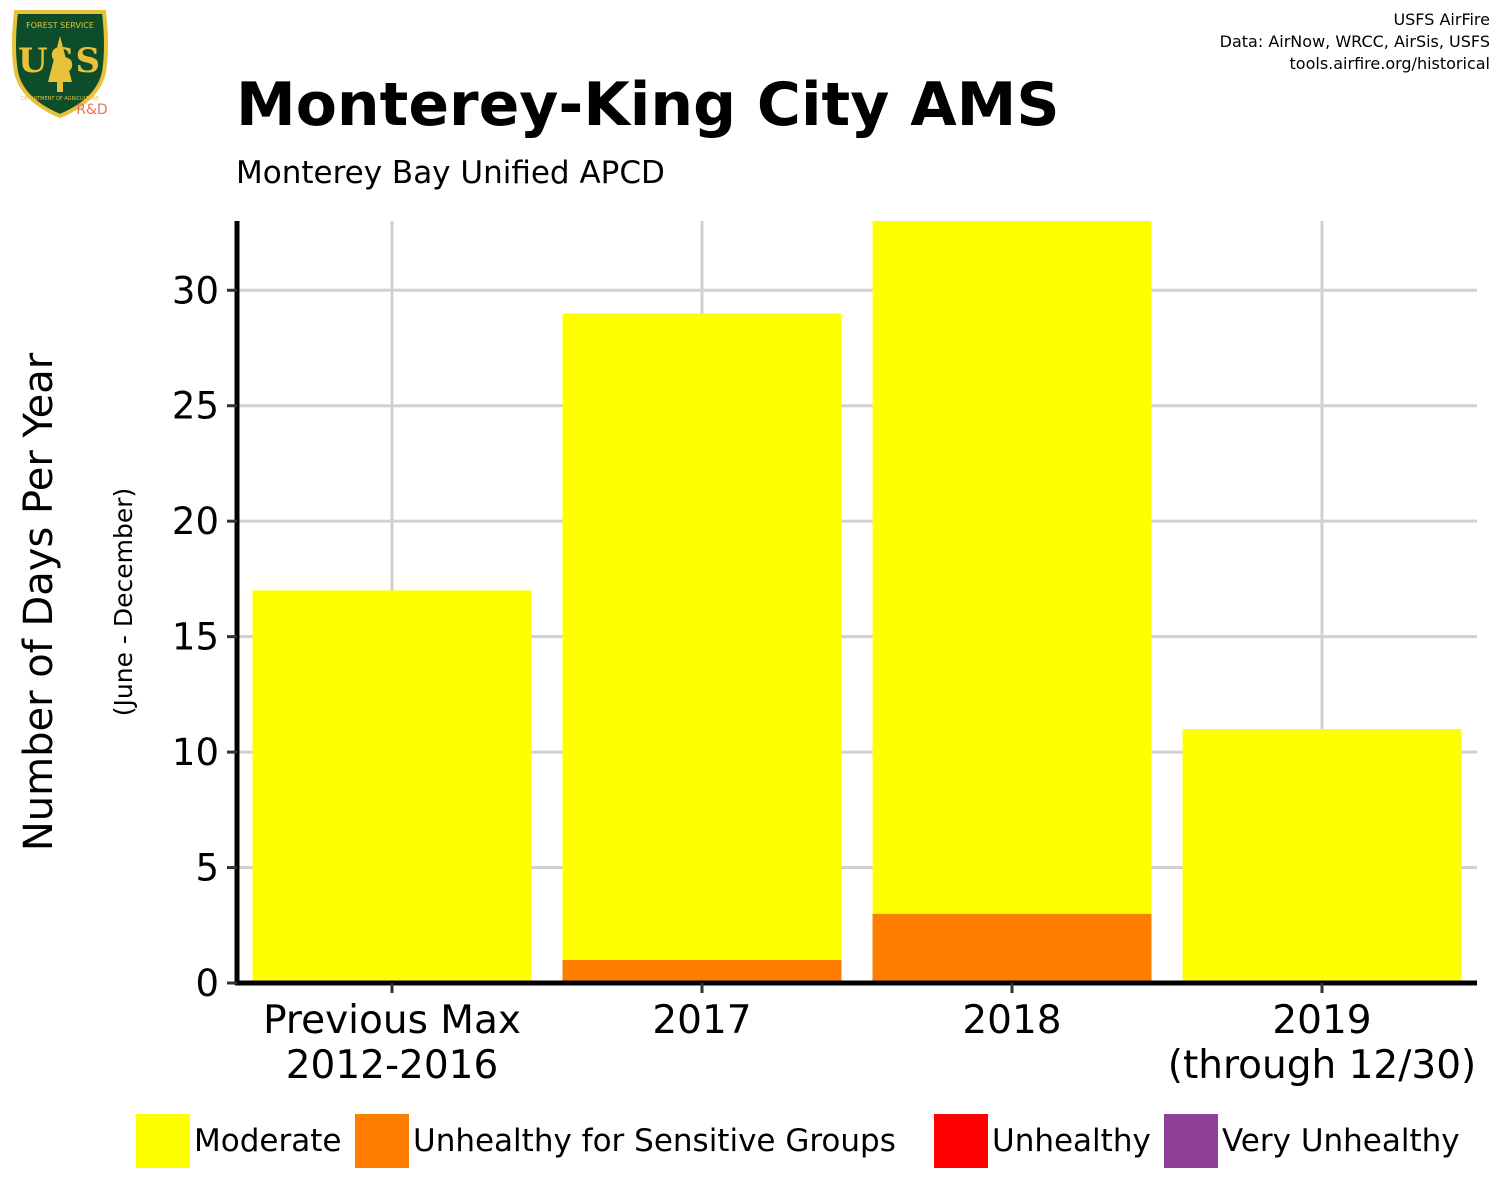  I want to click on logo-tag: R&D, so click(91, 110).